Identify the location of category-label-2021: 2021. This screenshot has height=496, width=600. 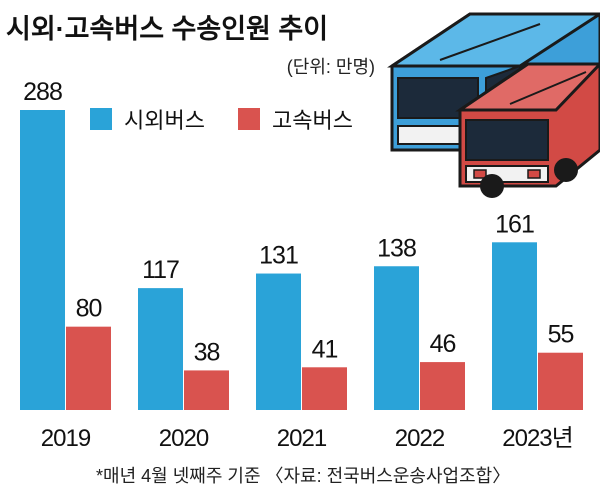
(302, 438).